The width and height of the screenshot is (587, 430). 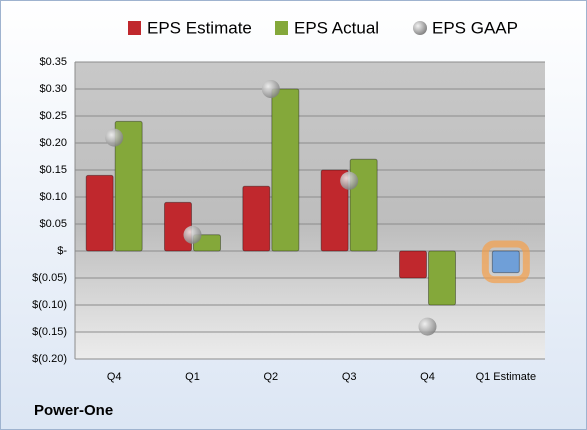 I want to click on y-tick-label: $0.30, so click(x=53, y=89).